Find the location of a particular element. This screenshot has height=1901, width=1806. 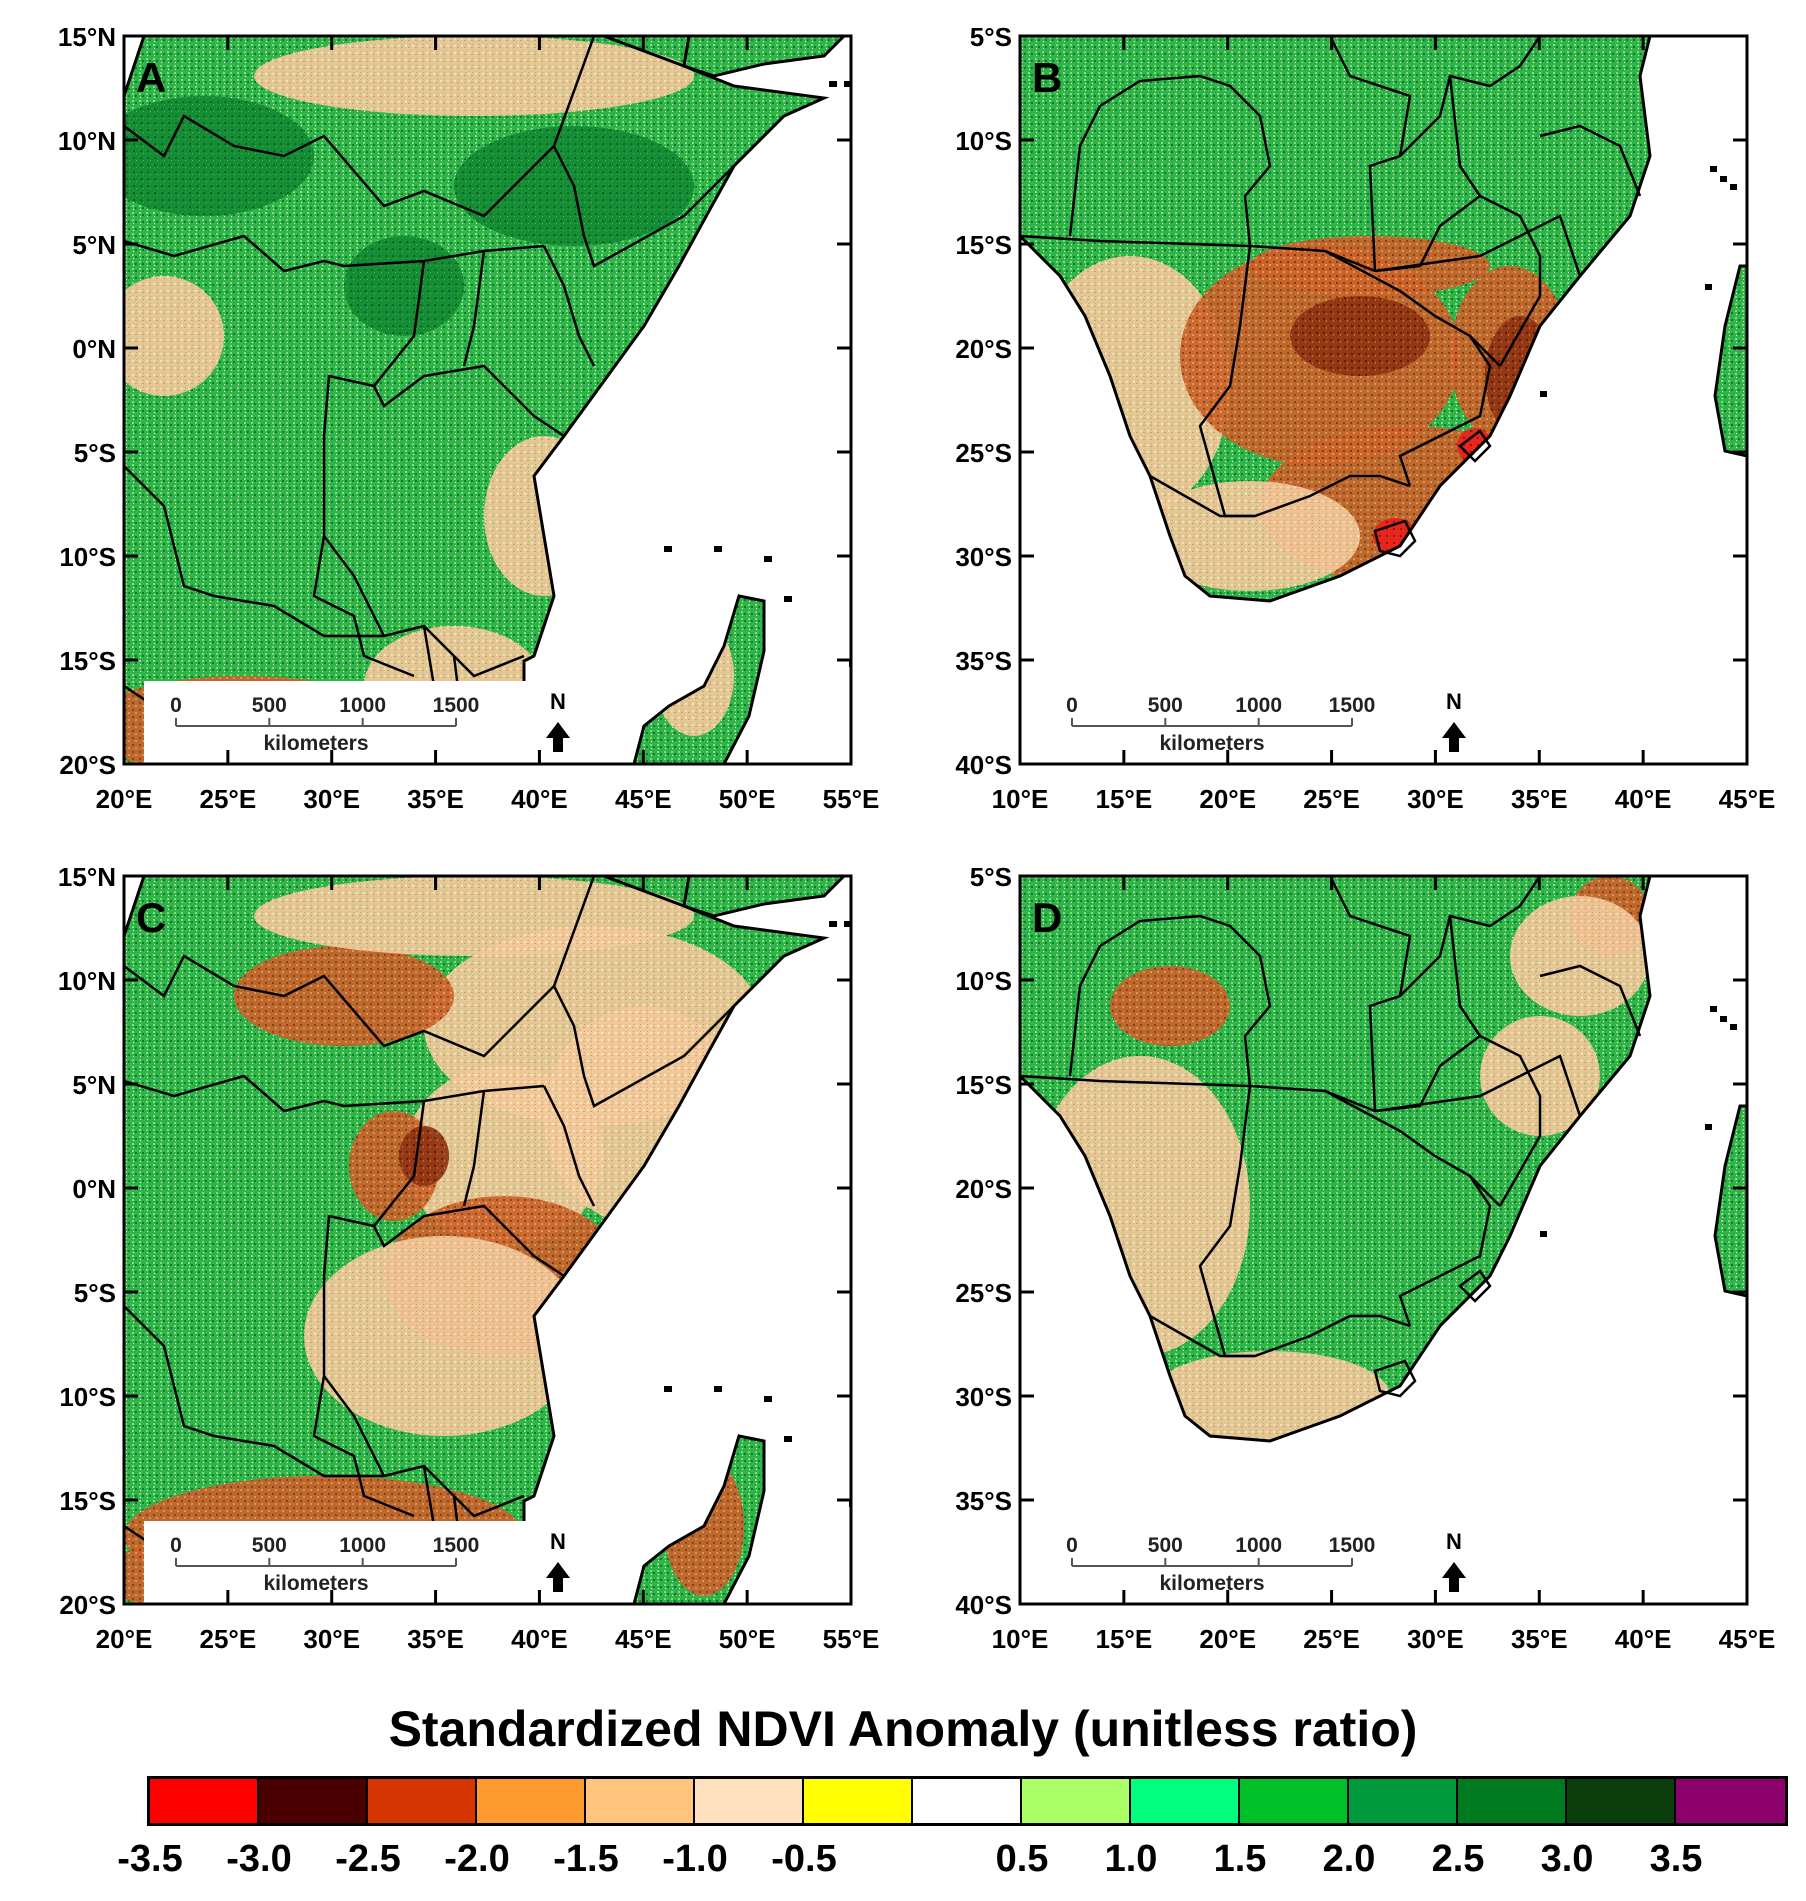

lat-tick-label: 30°S is located at coordinates (983, 557).